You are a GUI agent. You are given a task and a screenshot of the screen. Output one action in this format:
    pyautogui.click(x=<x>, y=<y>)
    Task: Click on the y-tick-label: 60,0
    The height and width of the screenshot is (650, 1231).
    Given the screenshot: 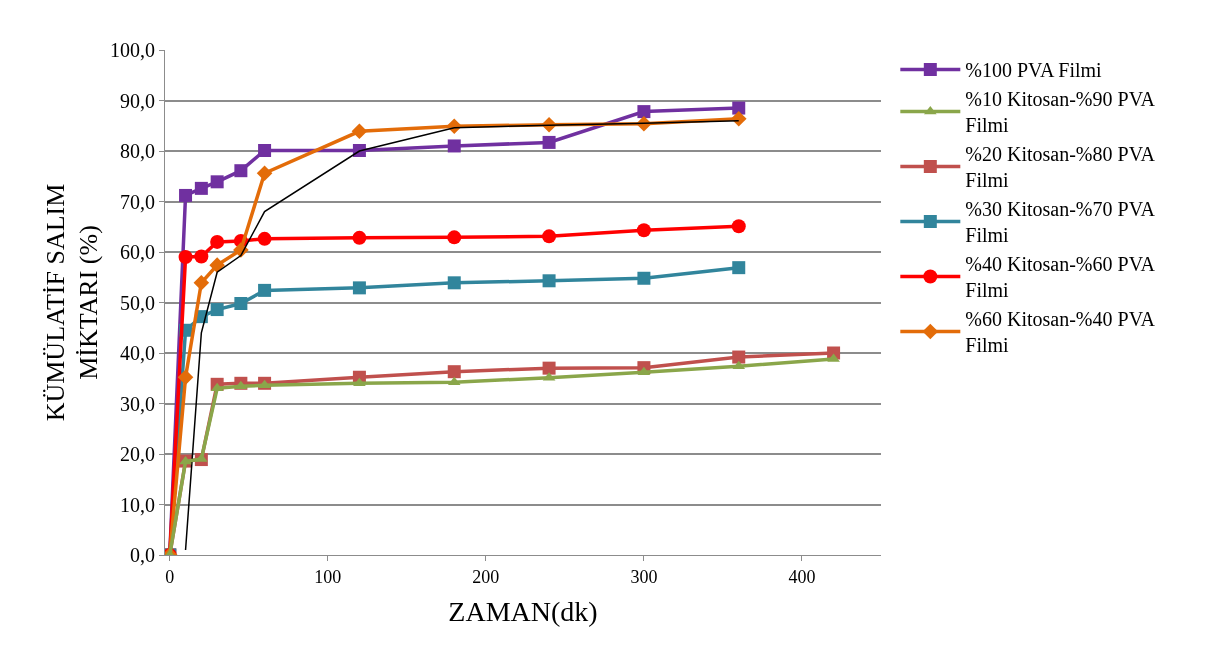 What is the action you would take?
    pyautogui.click(x=137, y=252)
    